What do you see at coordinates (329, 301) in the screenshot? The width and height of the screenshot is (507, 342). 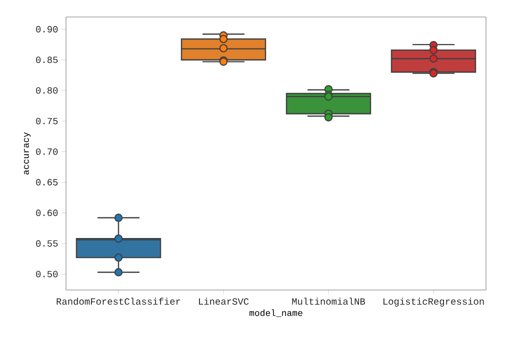 I see `x-tick-label: MultinomialNB` at bounding box center [329, 301].